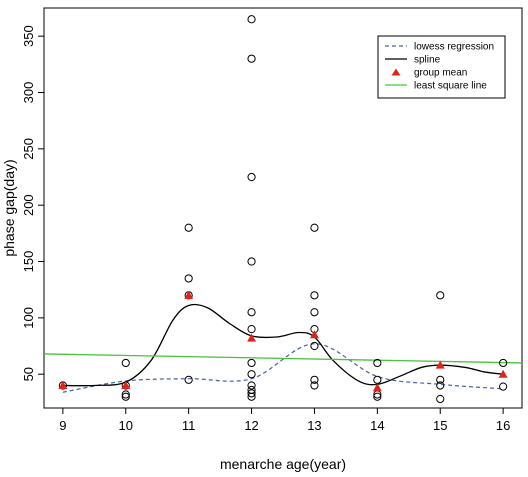 The image size is (528, 477). What do you see at coordinates (284, 420) in the screenshot?
I see `x-axis: 9 10 11 12 13 14 15 16` at bounding box center [284, 420].